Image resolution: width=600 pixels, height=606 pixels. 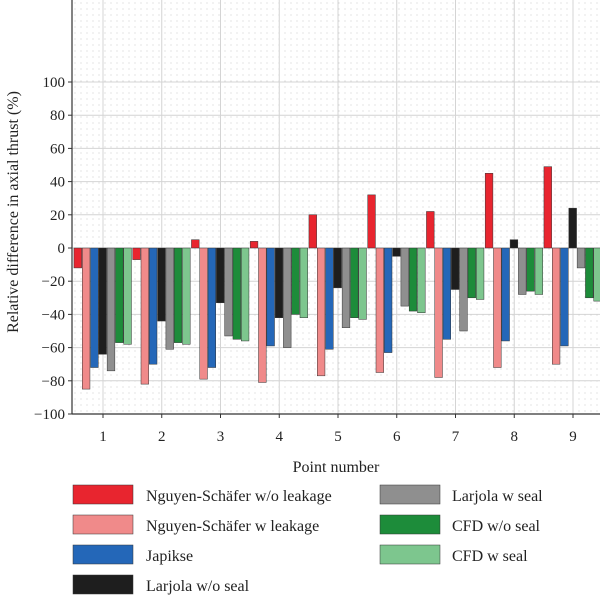 I want to click on y-tick-label: −80, so click(x=53, y=382).